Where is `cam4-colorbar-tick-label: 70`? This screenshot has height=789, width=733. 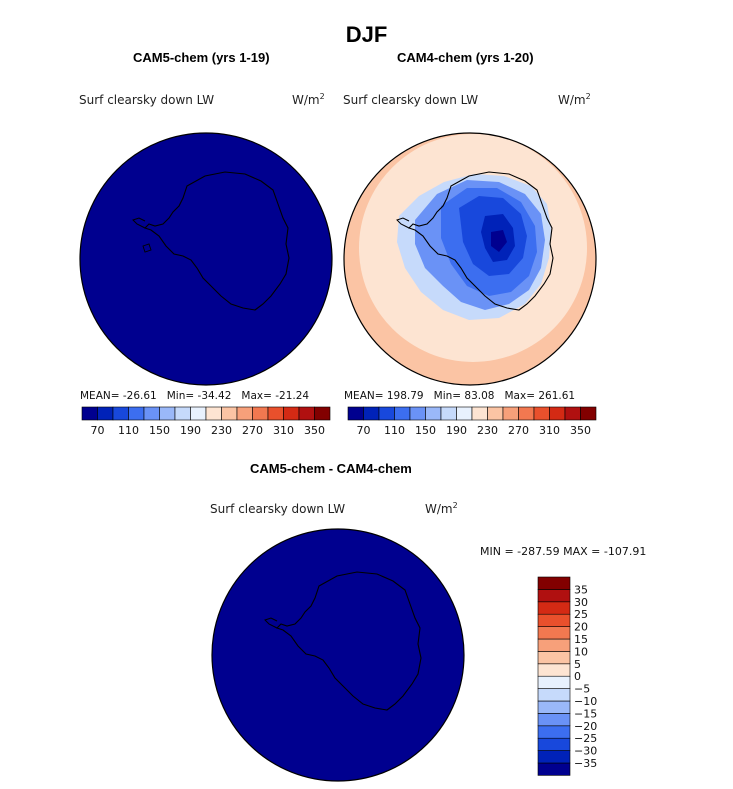
cam4-colorbar-tick-label: 70 is located at coordinates (364, 430).